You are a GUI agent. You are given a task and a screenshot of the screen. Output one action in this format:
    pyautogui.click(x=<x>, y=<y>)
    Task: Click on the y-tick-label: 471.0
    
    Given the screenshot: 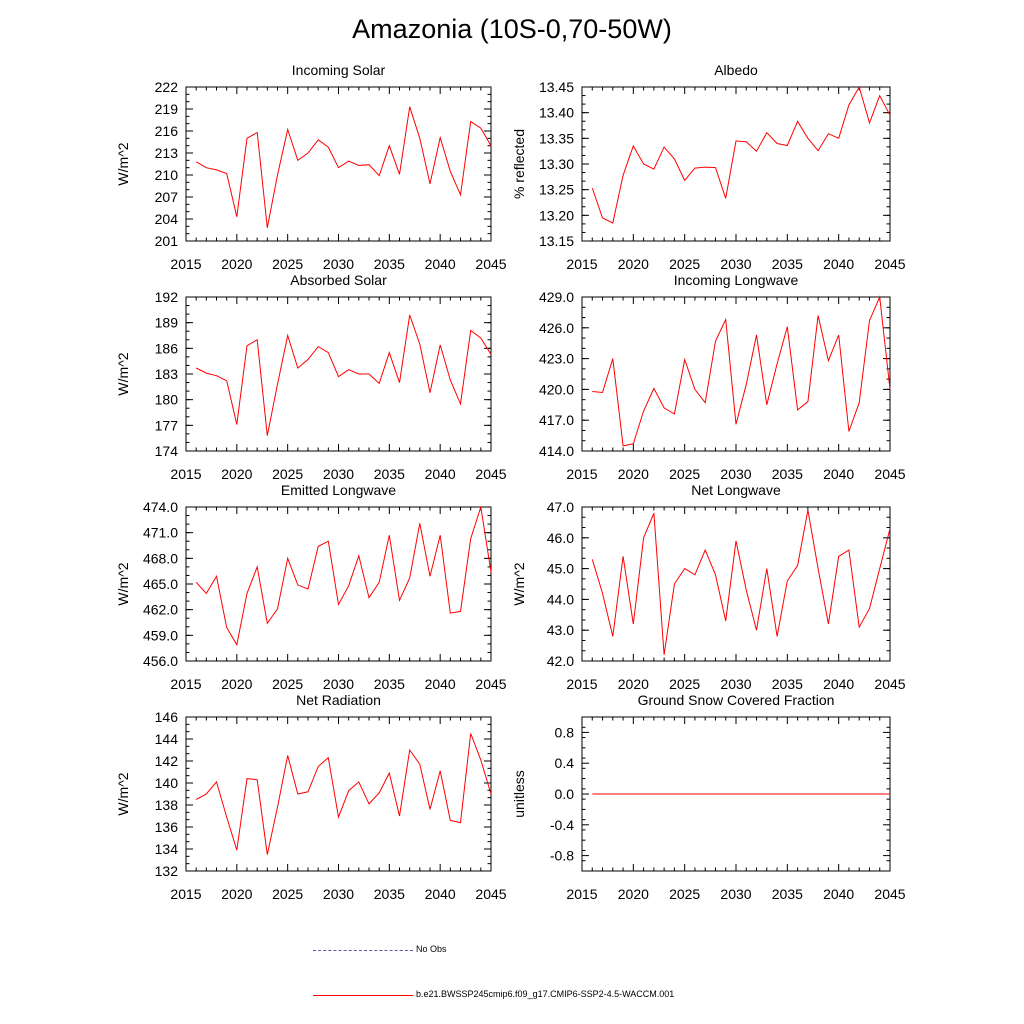 What is the action you would take?
    pyautogui.click(x=160, y=533)
    